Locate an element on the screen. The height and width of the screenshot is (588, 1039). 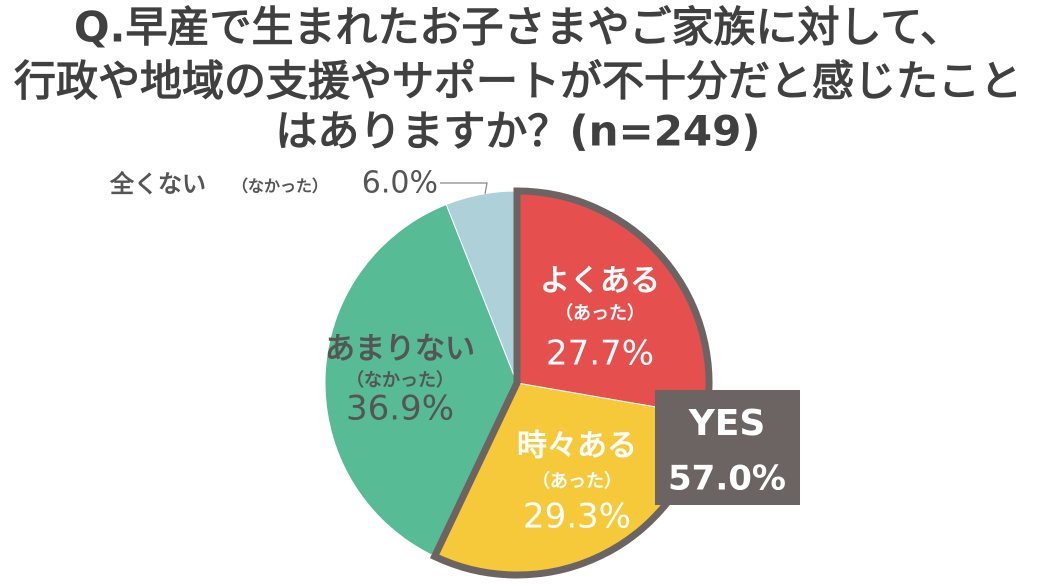
leader-line is located at coordinates (464, 188).